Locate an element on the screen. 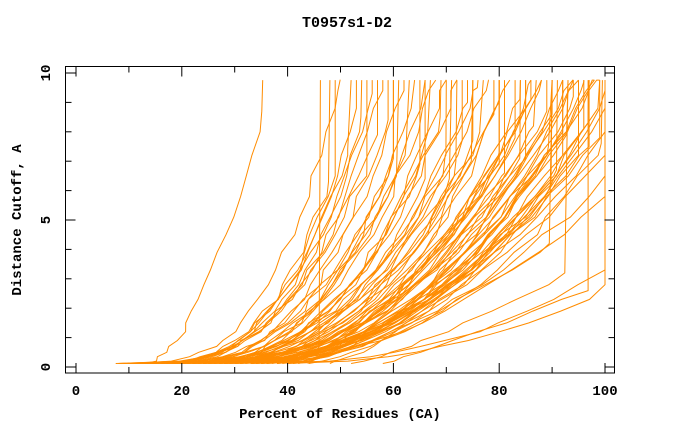 This screenshot has height=440, width=680. model-curve is located at coordinates (204, 222).